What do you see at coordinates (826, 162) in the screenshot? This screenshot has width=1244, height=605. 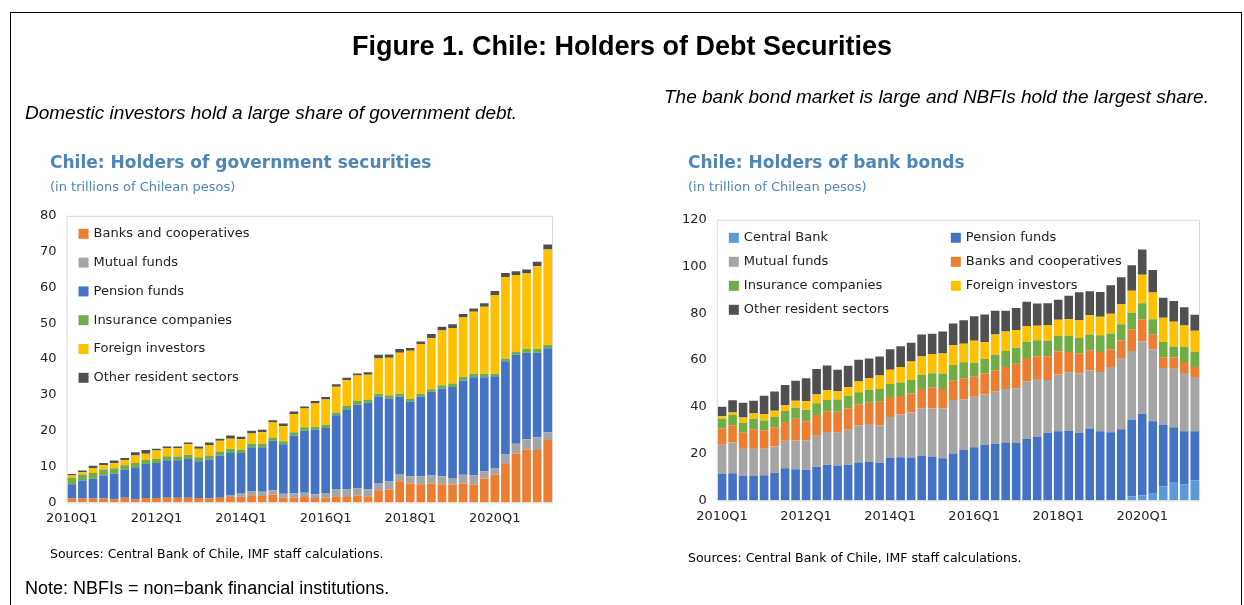 I see `chart-title: Chile: Holders of bank bonds` at bounding box center [826, 162].